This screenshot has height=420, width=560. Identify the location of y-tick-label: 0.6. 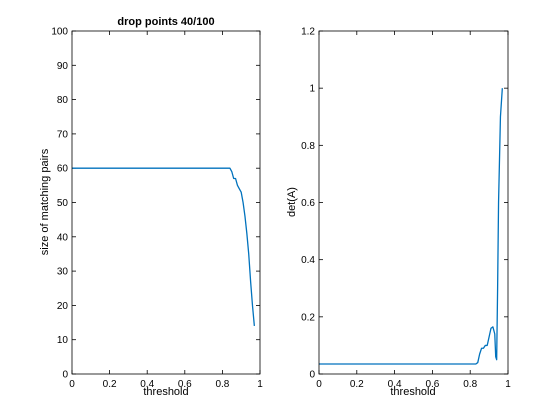
(308, 203).